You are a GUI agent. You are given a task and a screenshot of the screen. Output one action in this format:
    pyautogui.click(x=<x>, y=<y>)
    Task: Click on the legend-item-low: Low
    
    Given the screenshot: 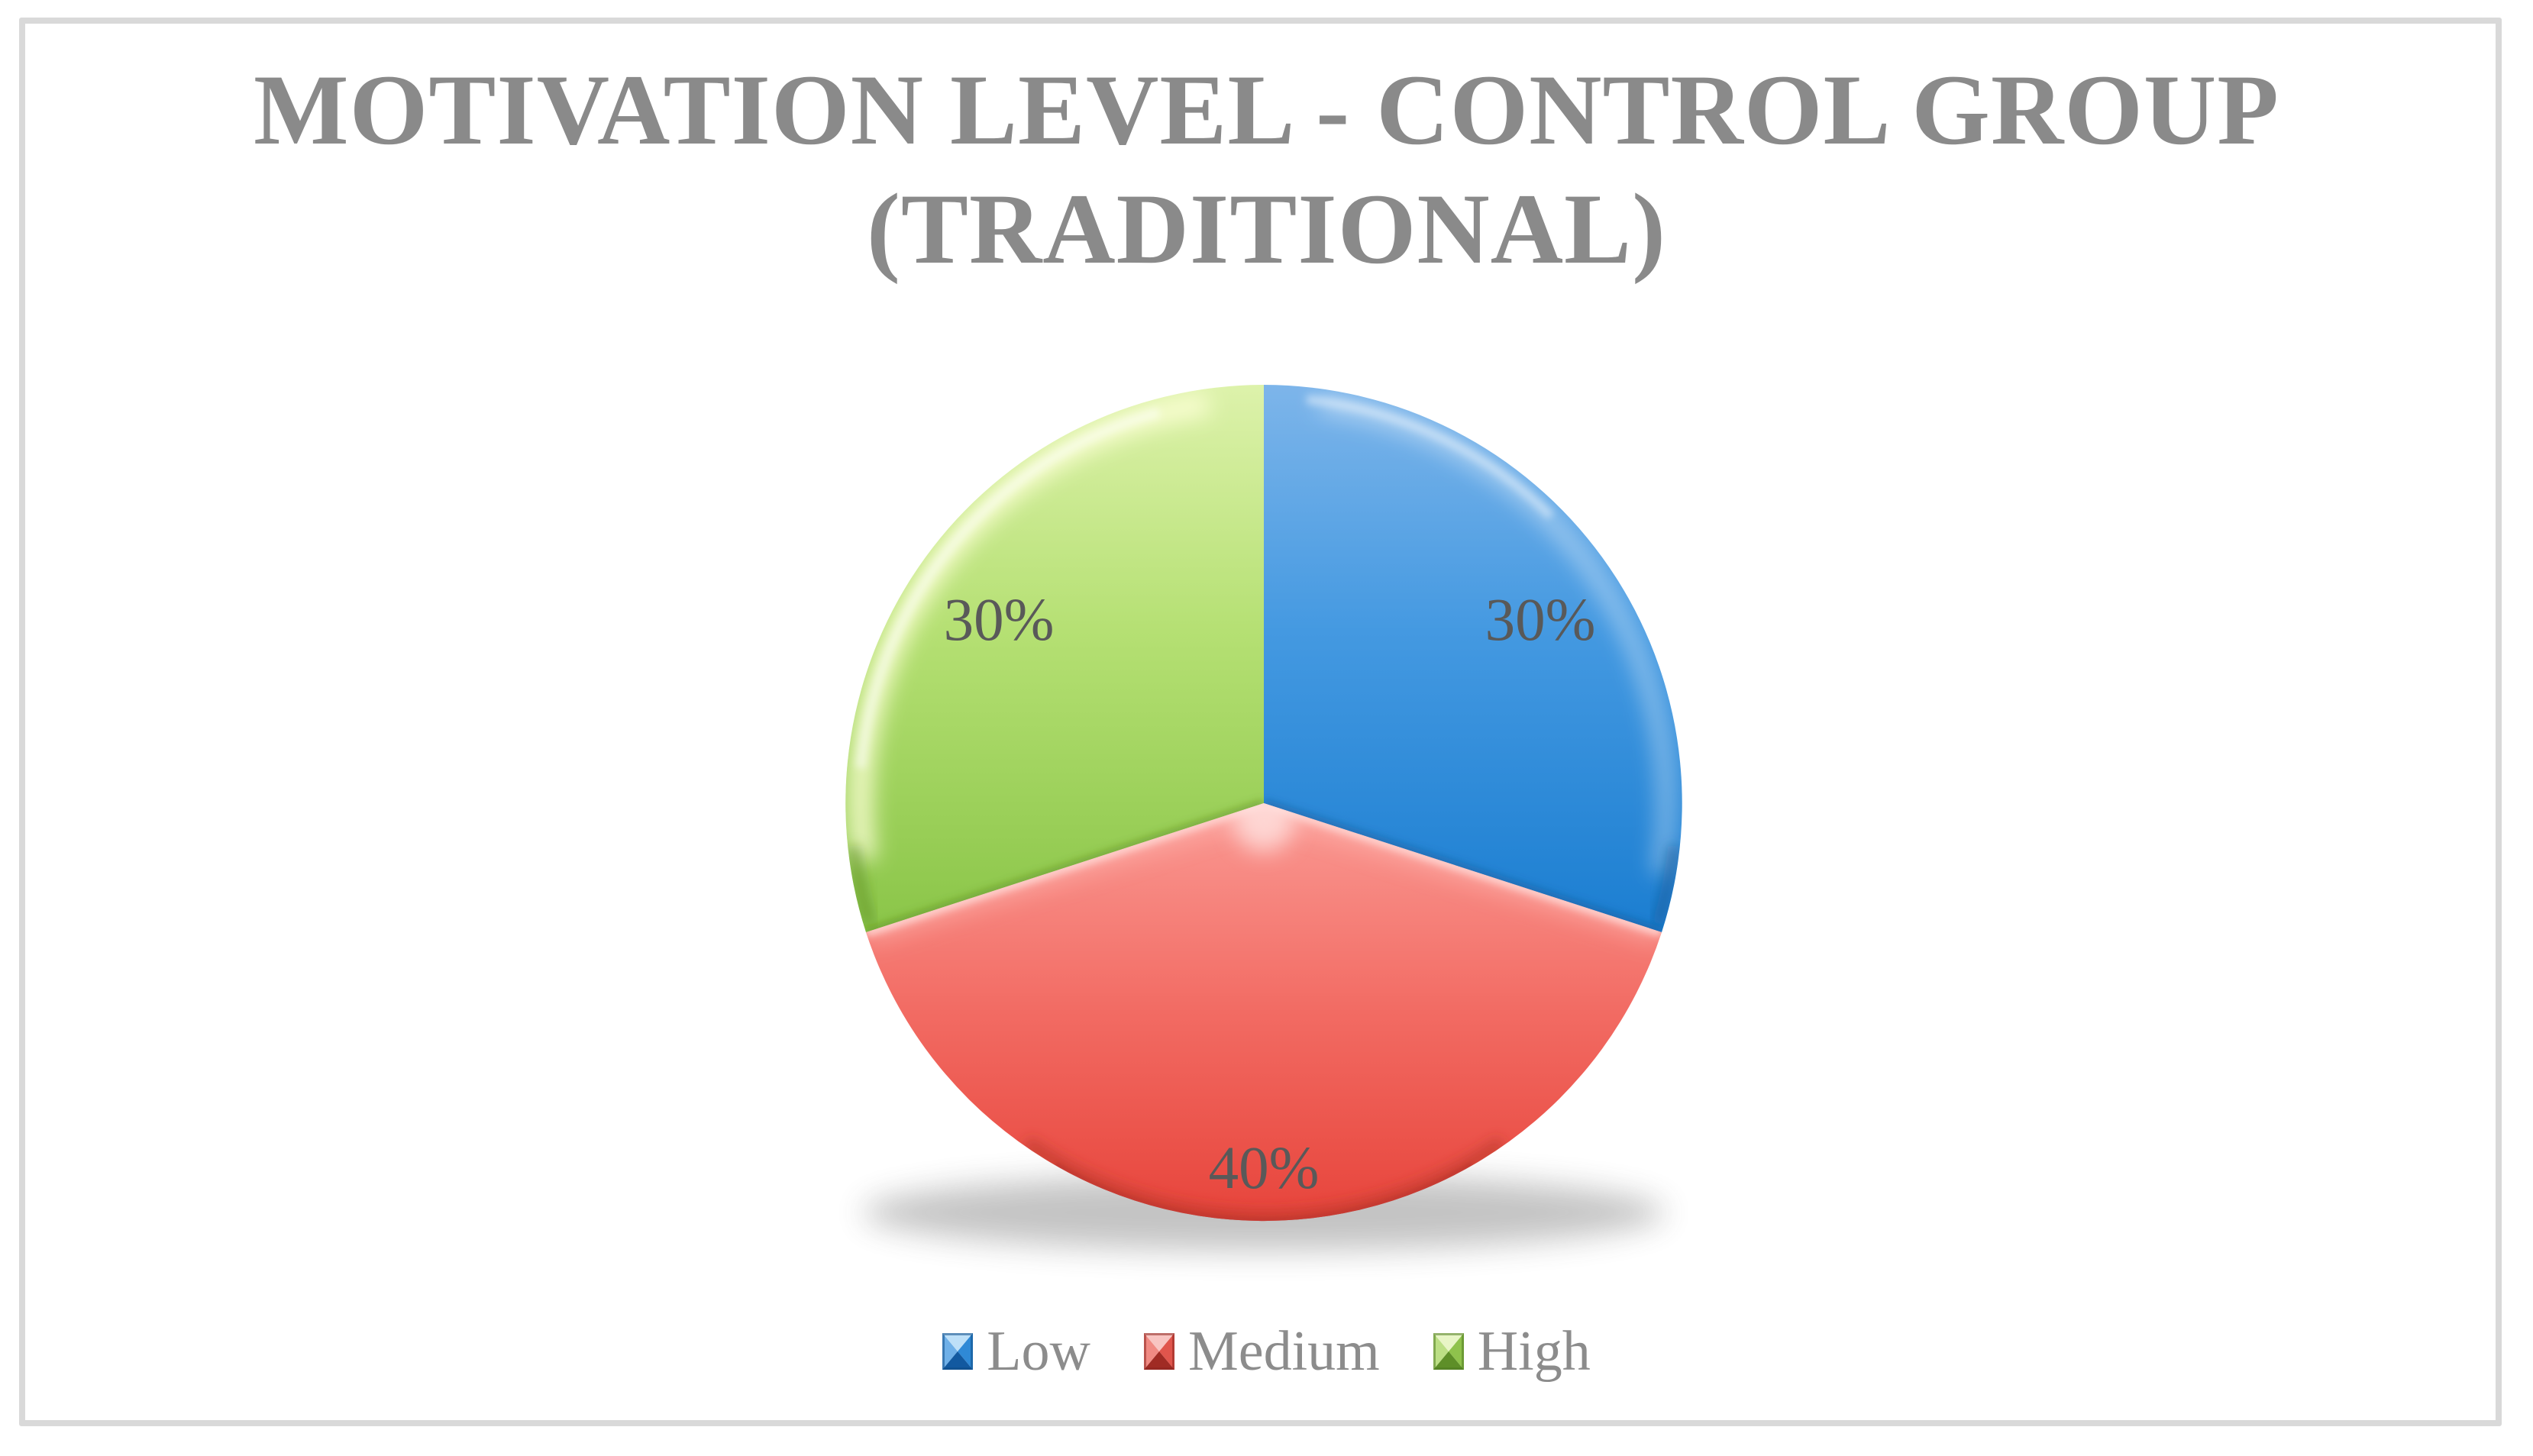 What is the action you would take?
    pyautogui.click(x=1016, y=1351)
    